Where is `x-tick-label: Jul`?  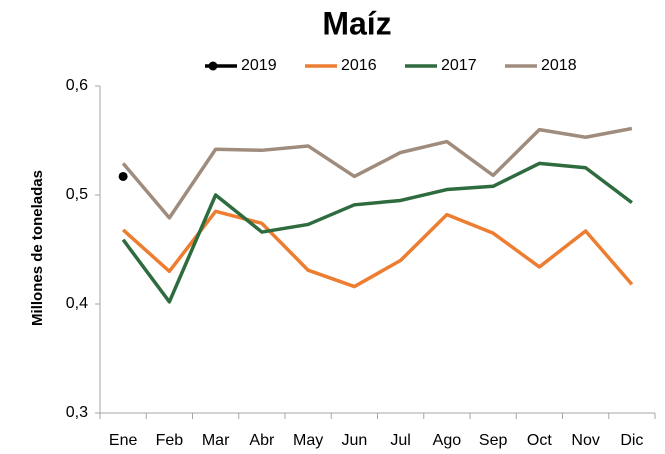 x-tick-label: Jul is located at coordinates (400, 440).